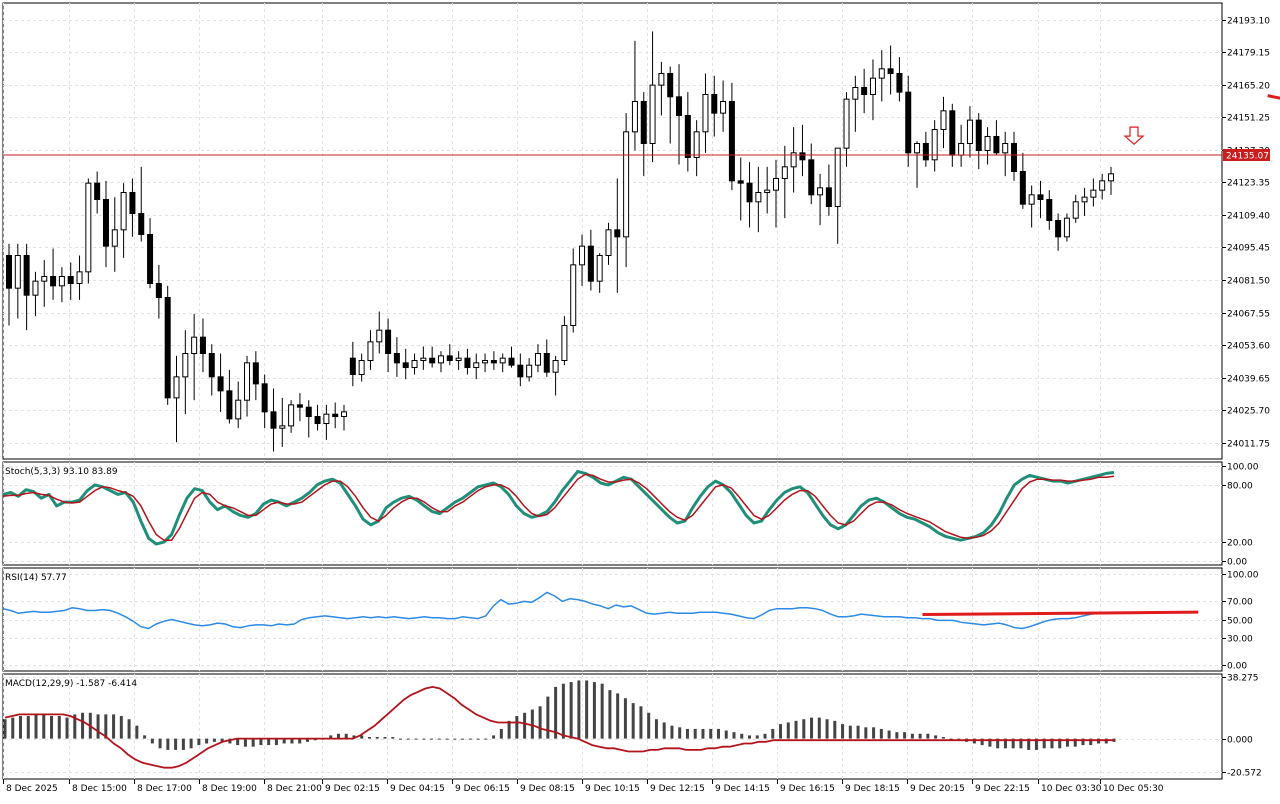 Image resolution: width=1280 pixels, height=804 pixels. What do you see at coordinates (1248, 445) in the screenshot?
I see `y-tick-label: 24011.75` at bounding box center [1248, 445].